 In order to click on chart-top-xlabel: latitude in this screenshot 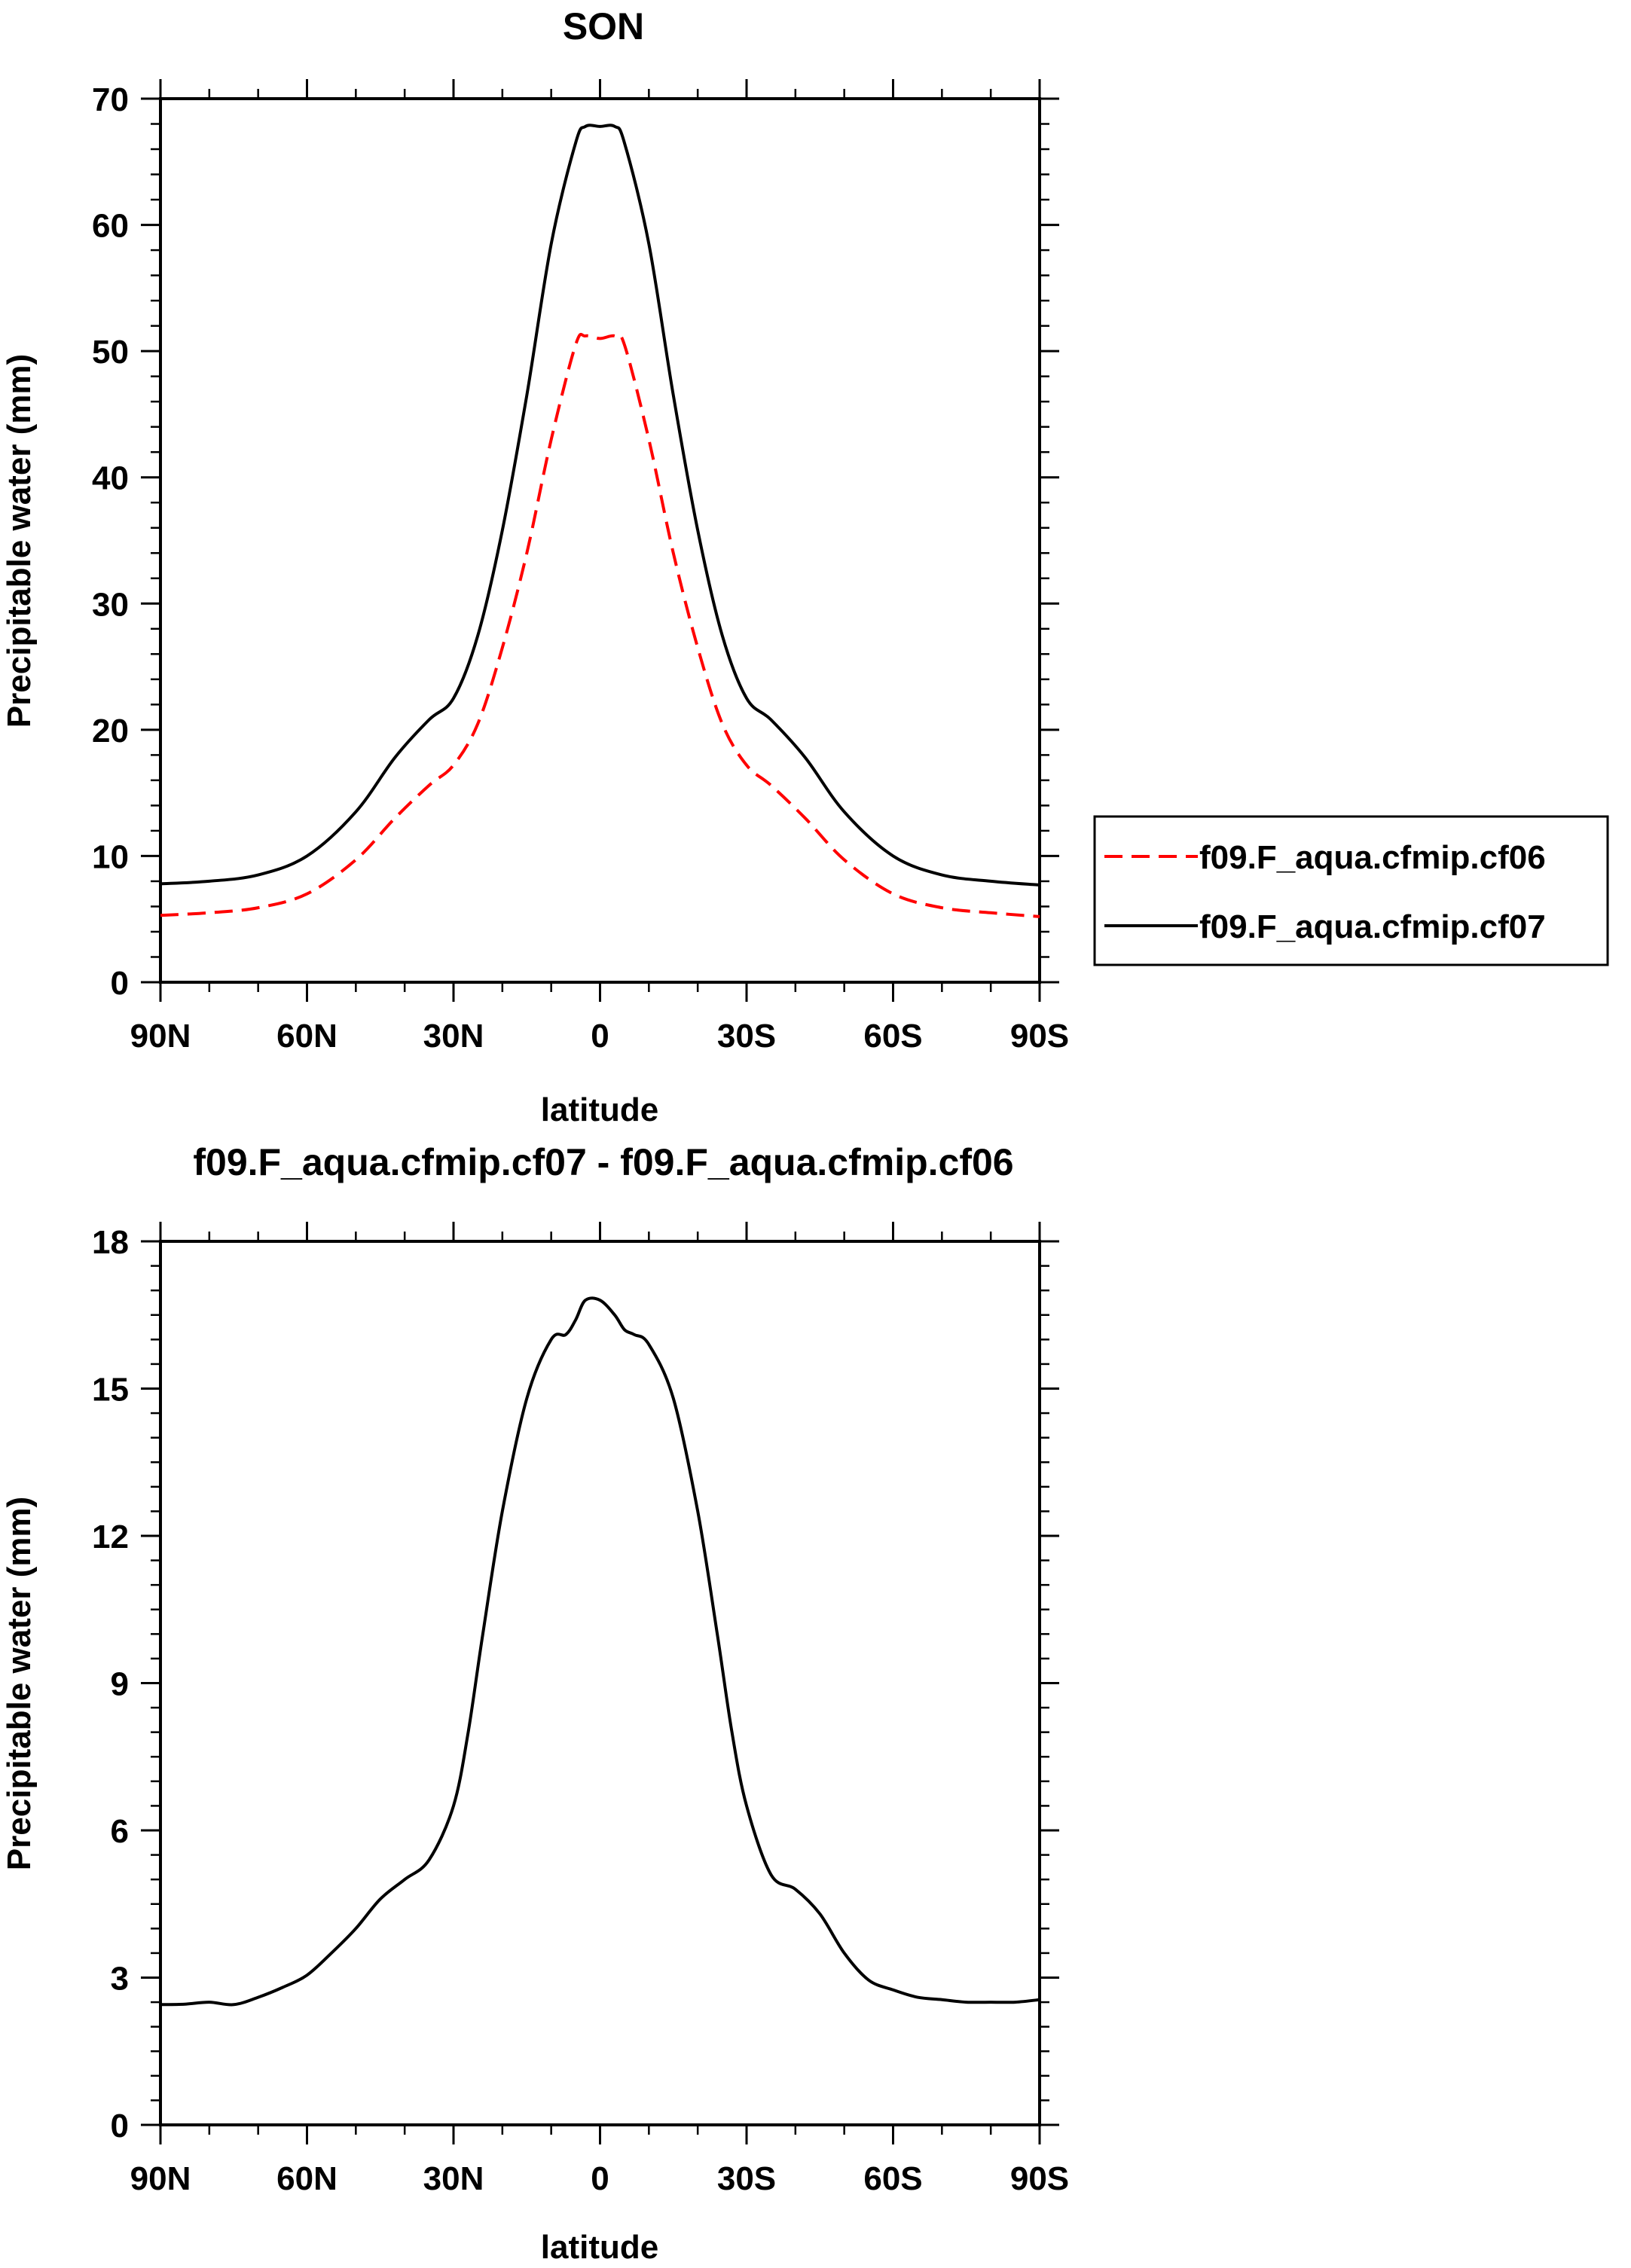, I will do `click(599, 1110)`.